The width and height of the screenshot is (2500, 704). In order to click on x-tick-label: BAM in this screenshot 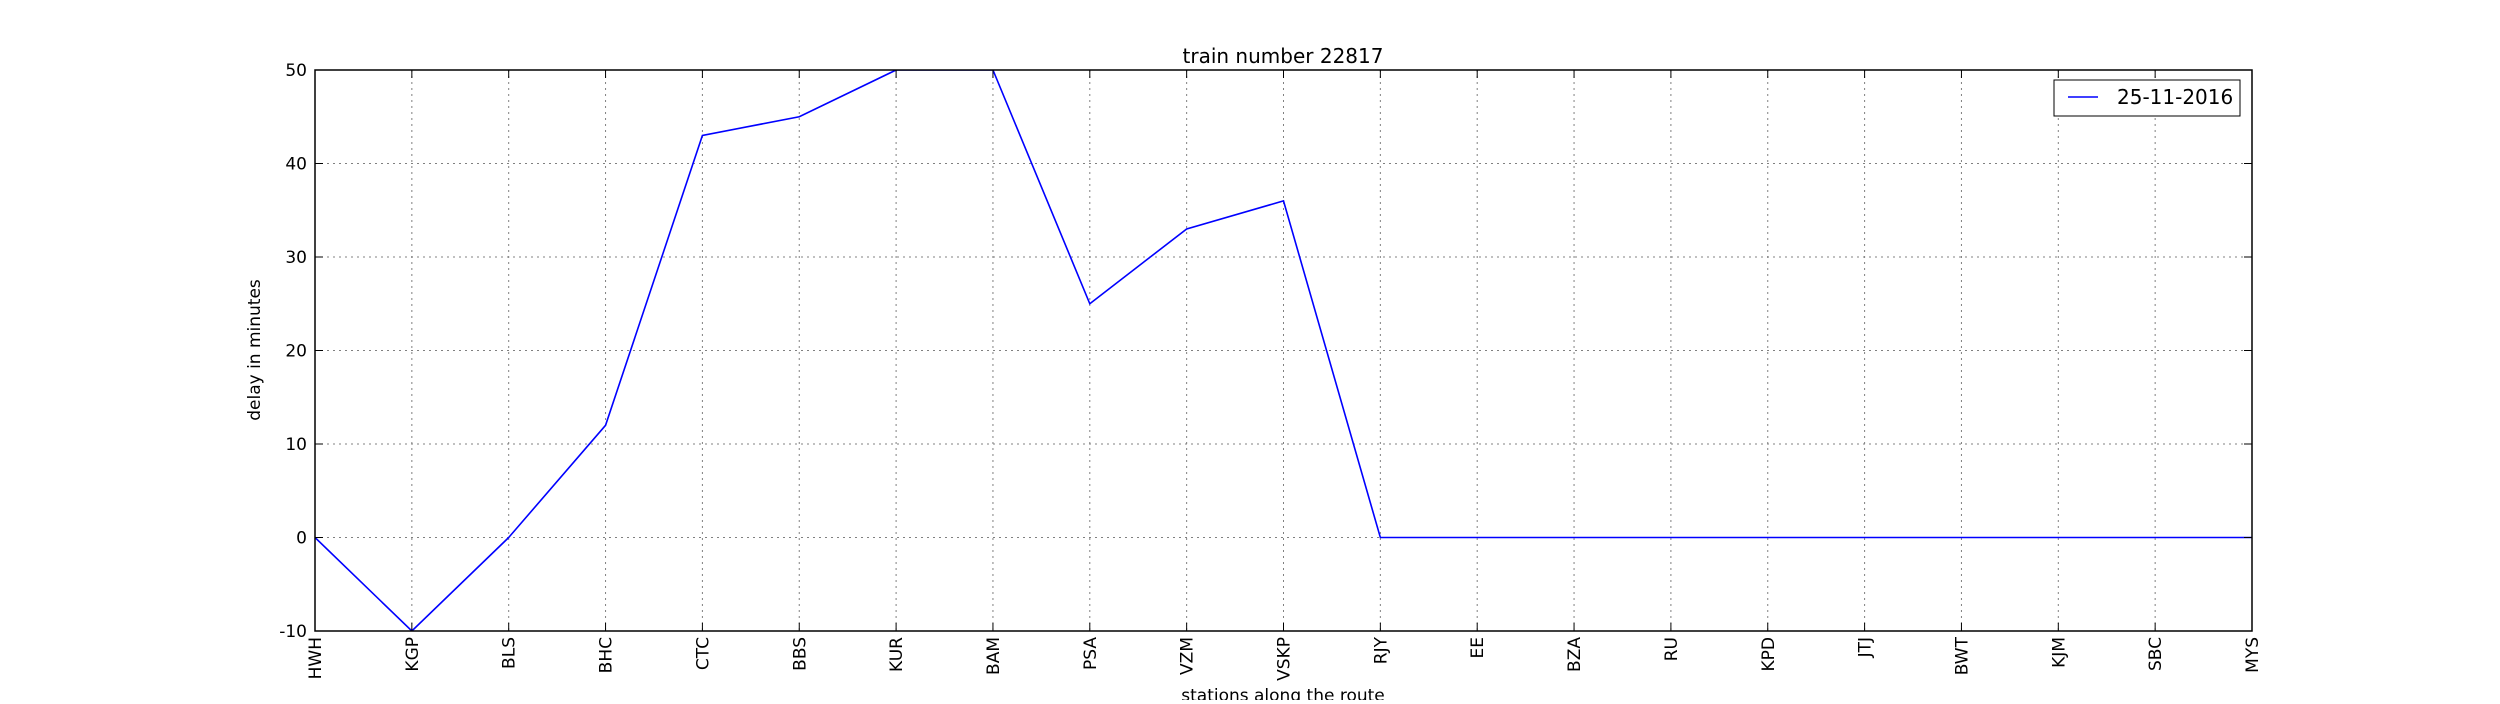, I will do `click(994, 656)`.